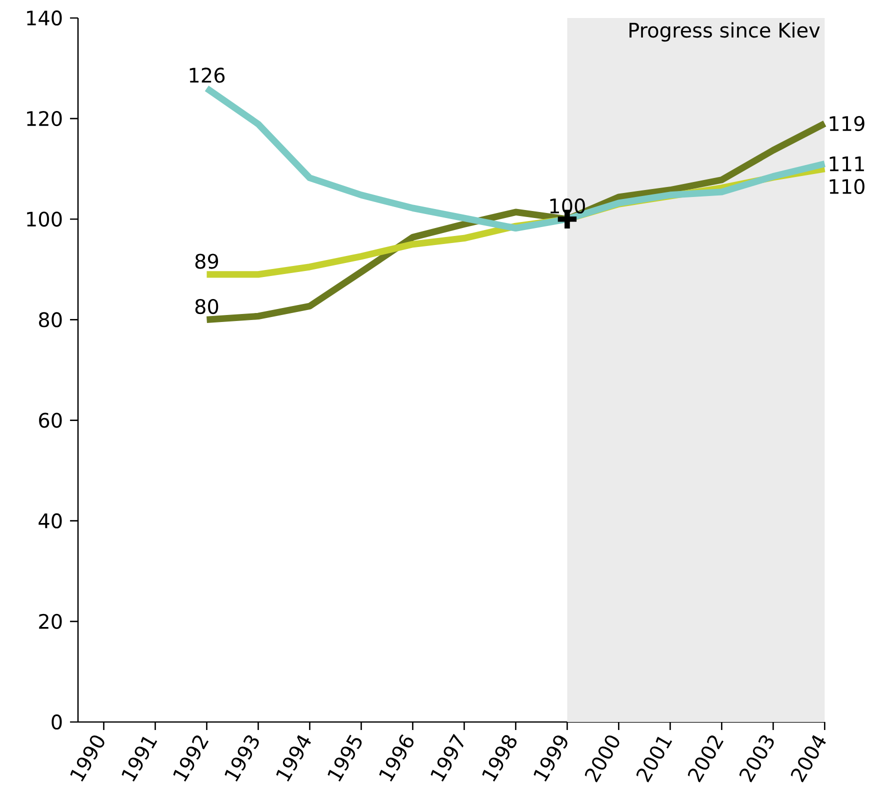  Describe the element at coordinates (725, 32) in the screenshot. I see `band-label: Progress since Kiev` at that location.